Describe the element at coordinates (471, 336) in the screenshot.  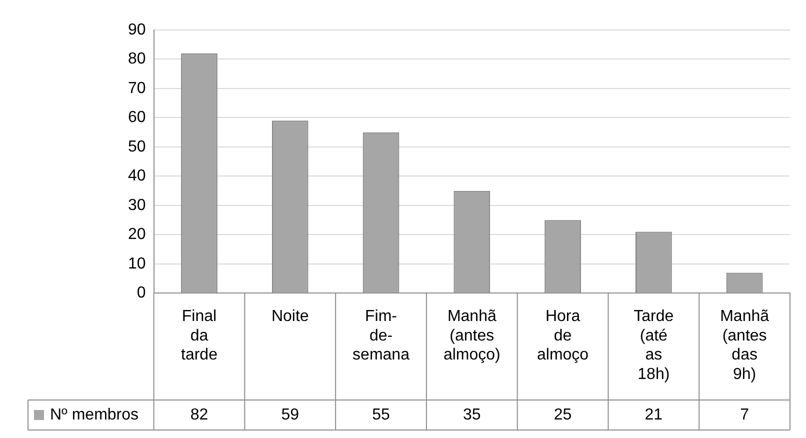
I see `x-tick-label: Manhã (antes almoço)` at that location.